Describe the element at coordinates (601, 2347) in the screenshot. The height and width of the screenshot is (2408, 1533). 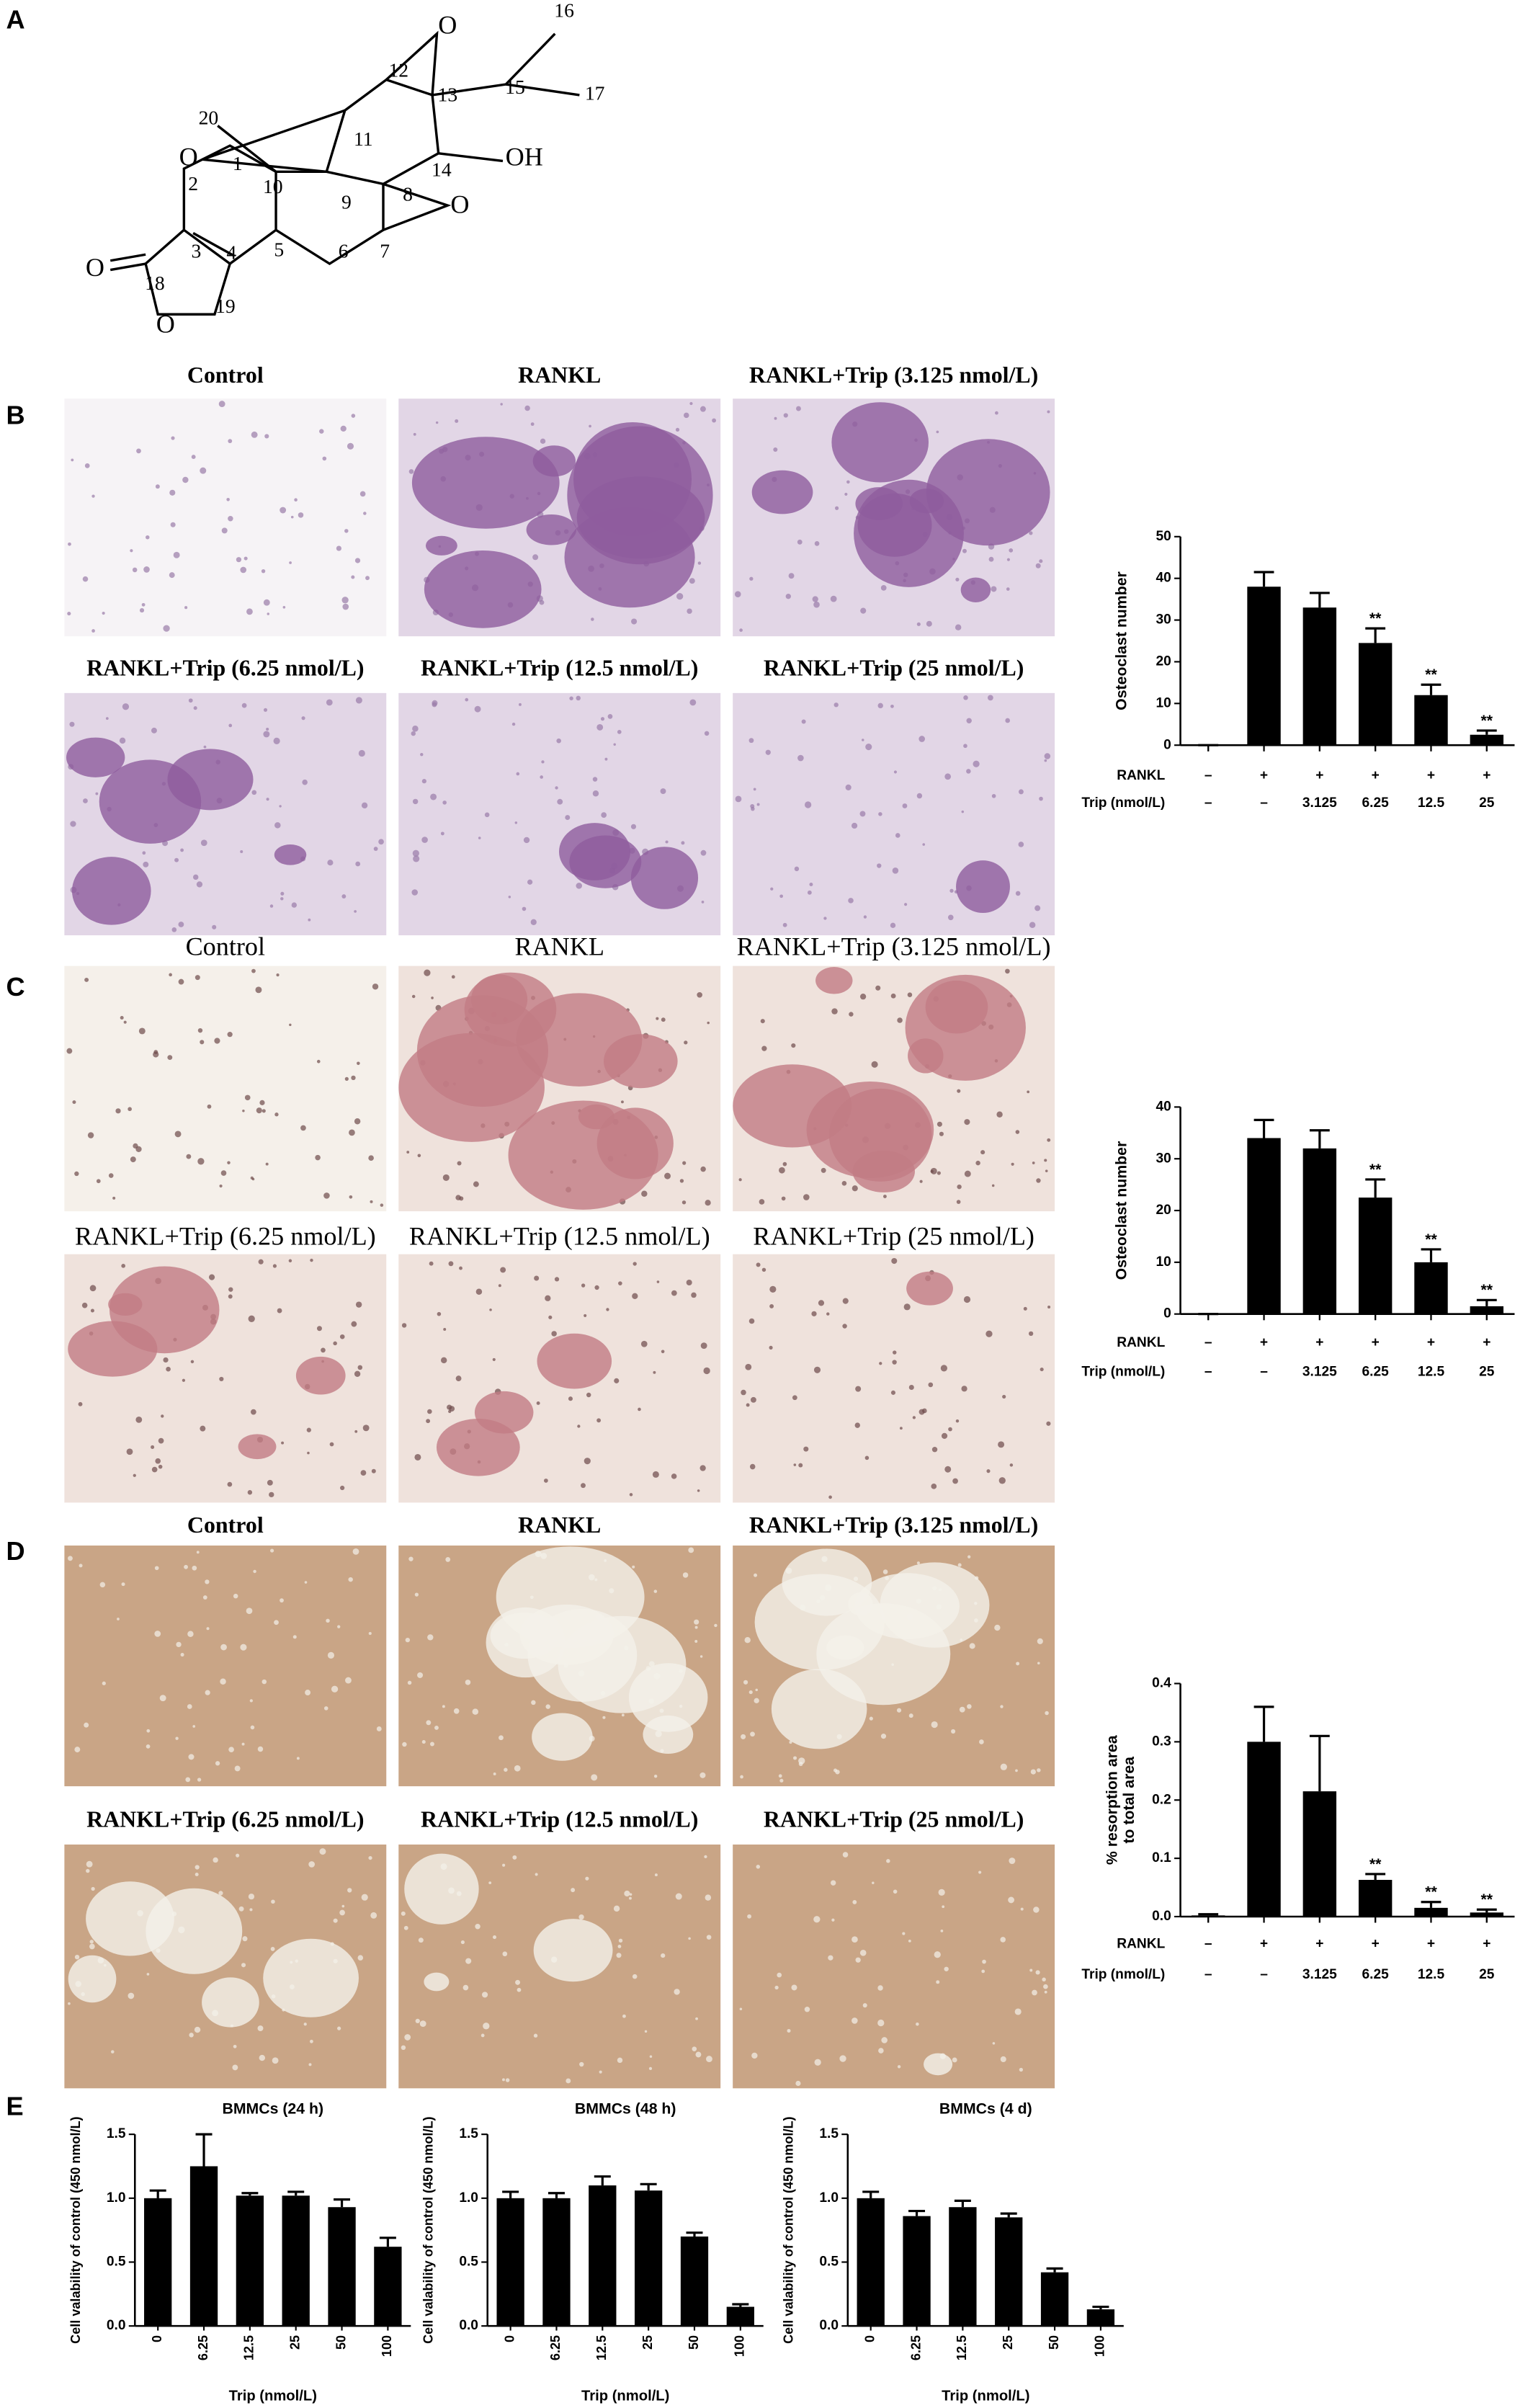
I see `x-tick-label: 12.5` at that location.